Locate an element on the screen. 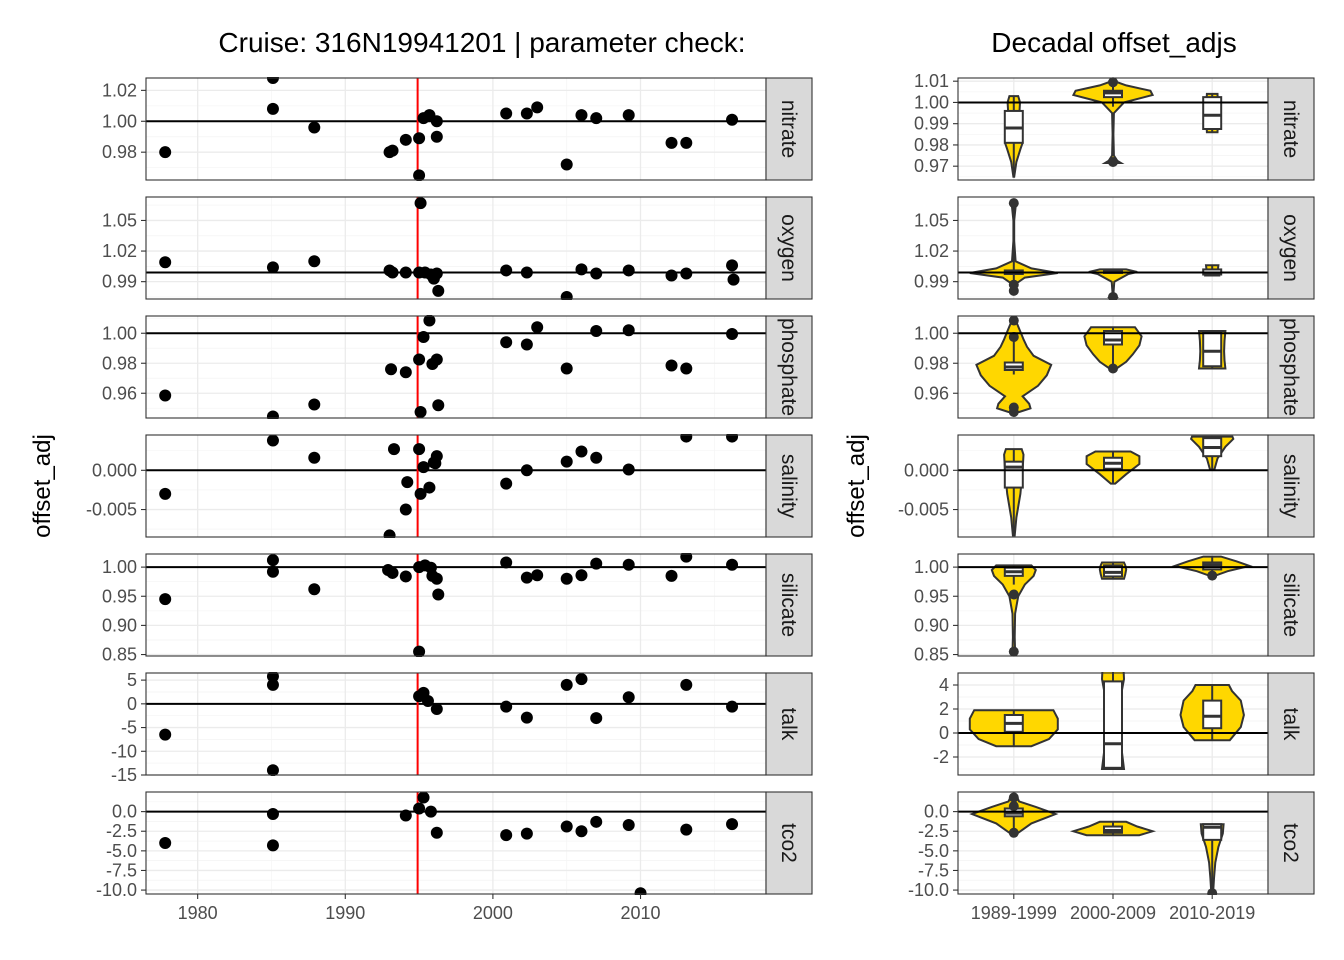 This screenshot has width=1344, height=960. left-nitrate-strip is located at coordinates (789, 129).